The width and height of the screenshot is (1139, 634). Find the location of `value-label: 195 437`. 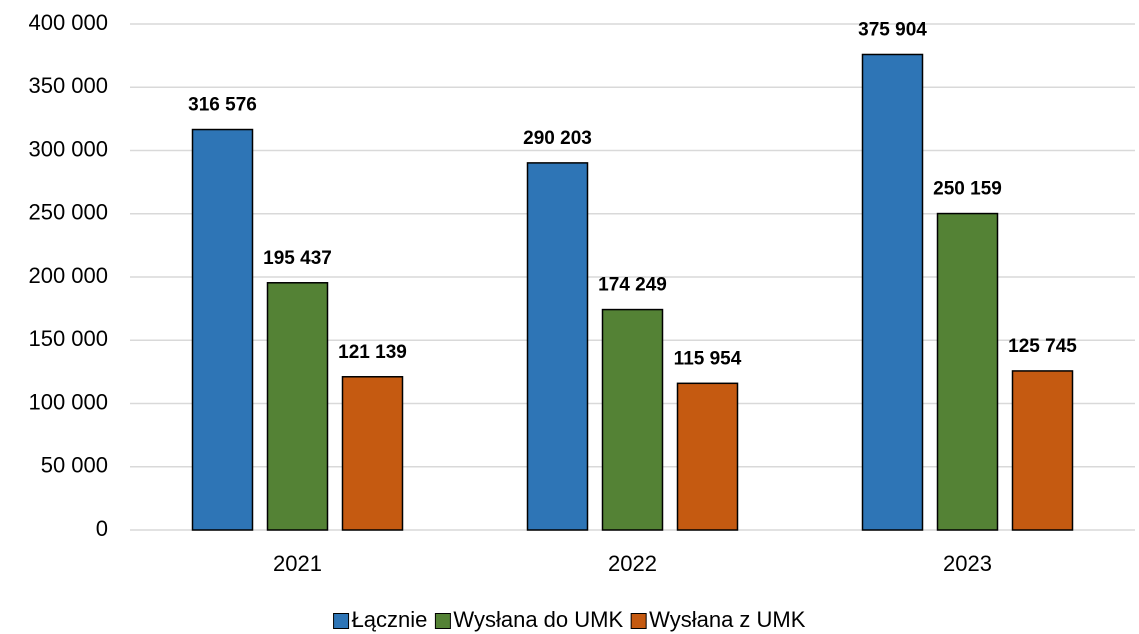

value-label: 195 437 is located at coordinates (297, 258).